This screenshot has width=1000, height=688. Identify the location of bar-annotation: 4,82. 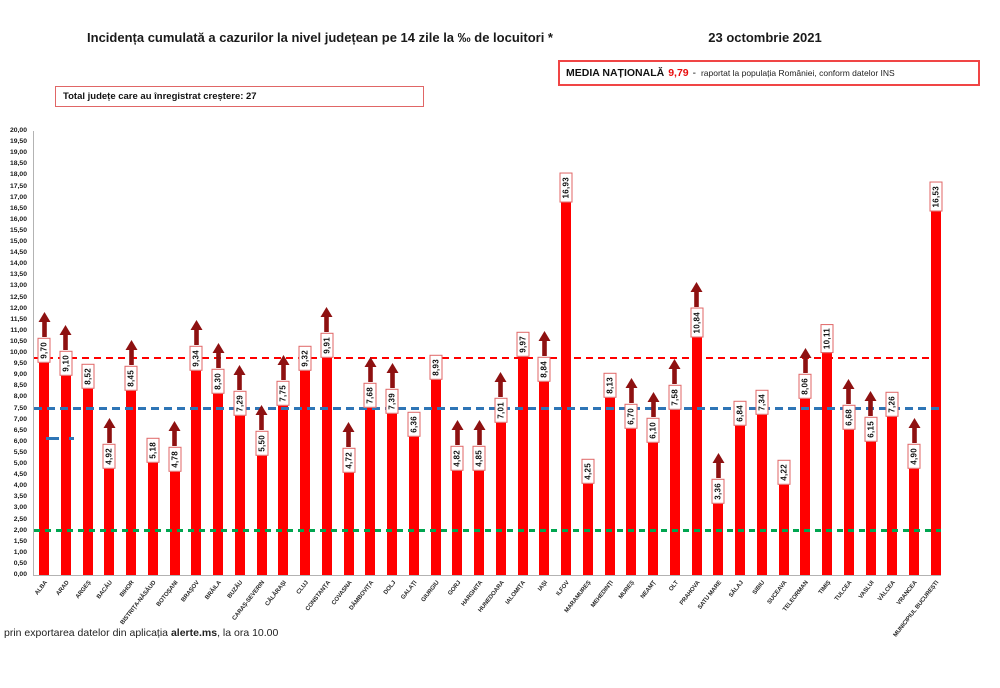
(457, 445).